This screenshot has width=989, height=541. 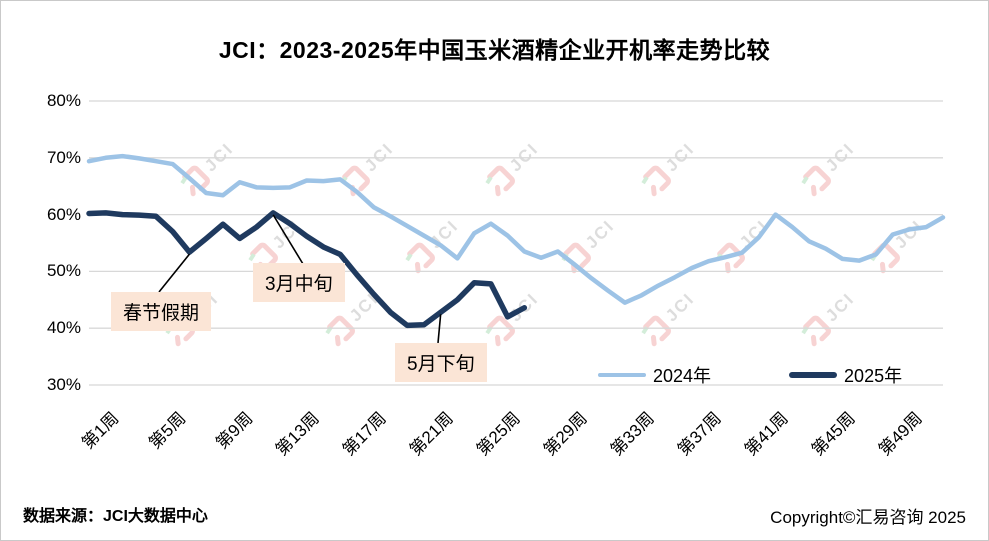 What do you see at coordinates (161, 311) in the screenshot?
I see `annotation-spring-festival: 春节假期` at bounding box center [161, 311].